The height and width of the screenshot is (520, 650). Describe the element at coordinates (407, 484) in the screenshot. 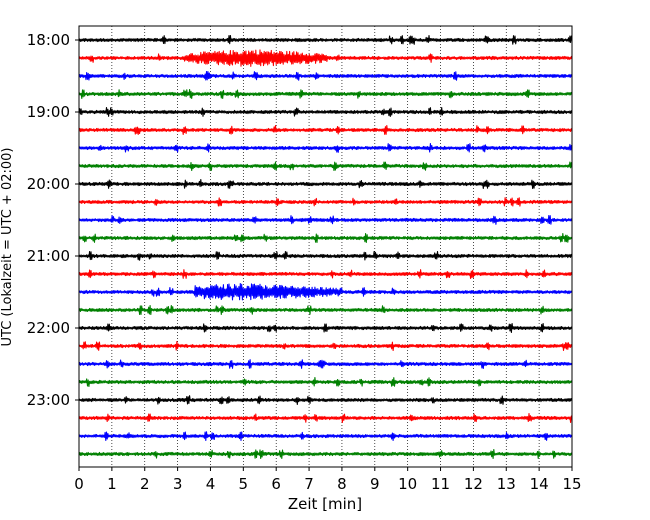

I see `x-tick-label: 10` at that location.